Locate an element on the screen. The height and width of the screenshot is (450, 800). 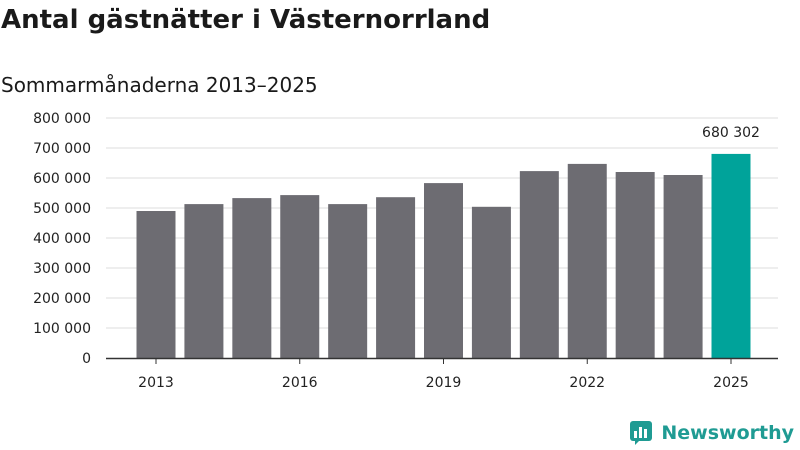
bar-2023 is located at coordinates (635, 265).